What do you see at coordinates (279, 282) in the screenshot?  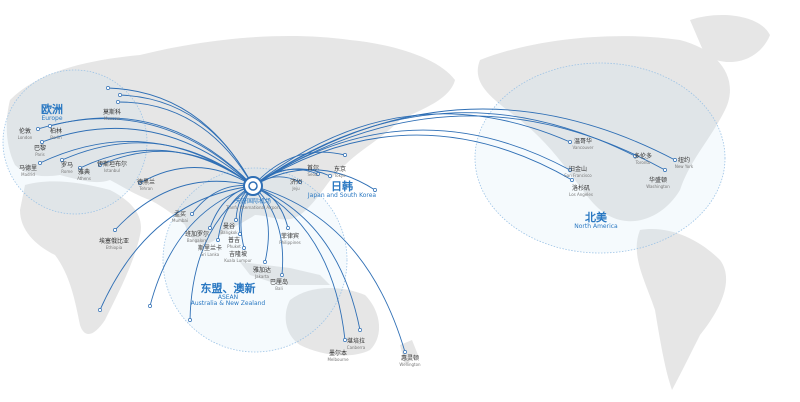 I see `city-name-zh: 巴厘岛` at bounding box center [279, 282].